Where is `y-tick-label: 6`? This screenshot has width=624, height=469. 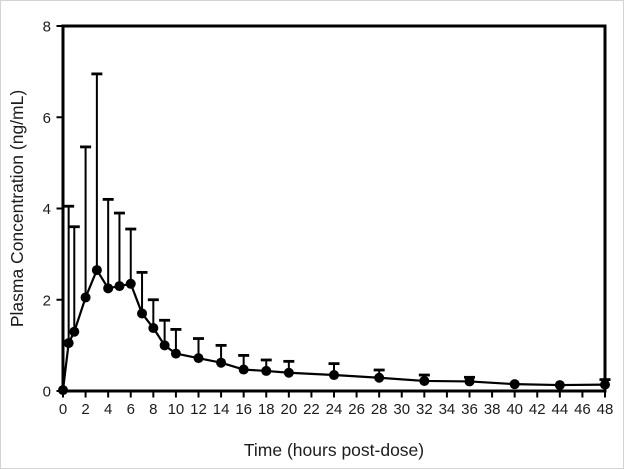 y-tick-label: 6 is located at coordinates (47, 118).